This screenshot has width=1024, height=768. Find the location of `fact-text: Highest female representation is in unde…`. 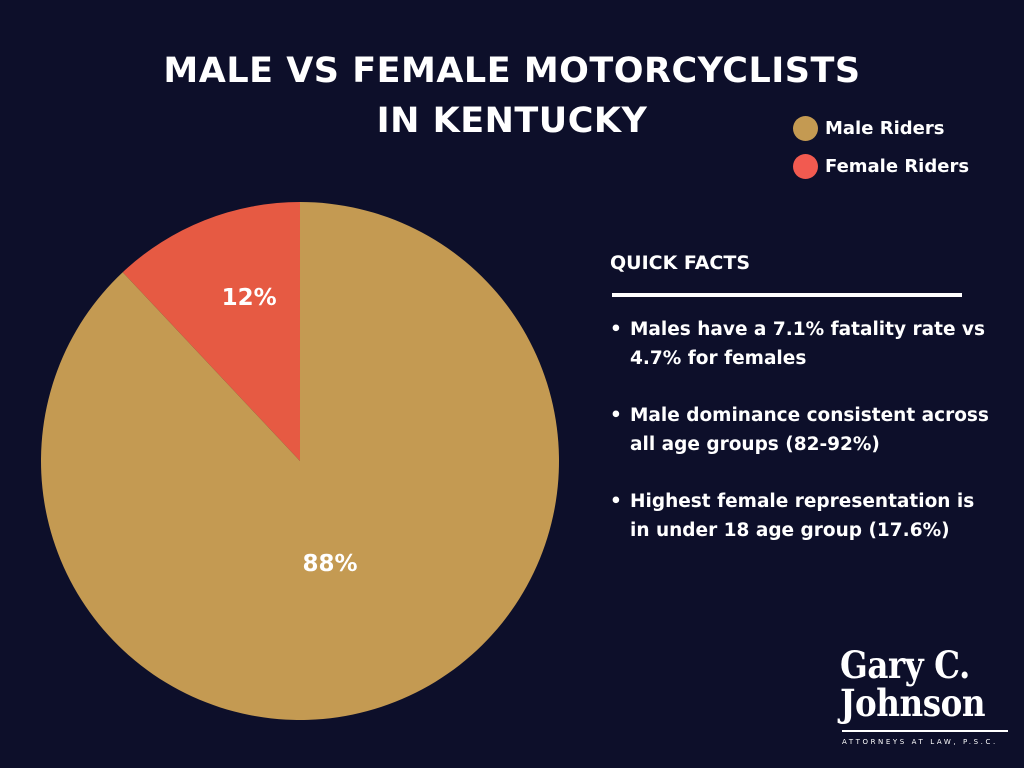

fact-text: Highest female representation is in unde… is located at coordinates (802, 516).